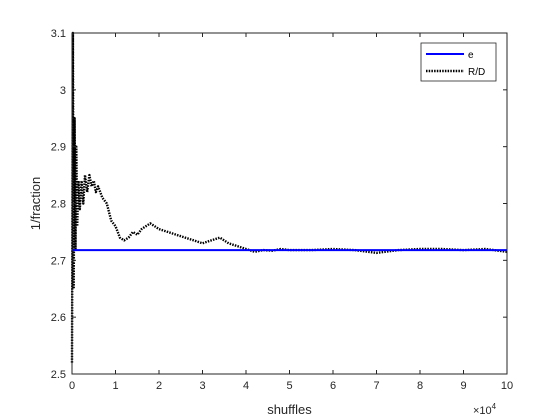 The height and width of the screenshot is (420, 560). I want to click on x-axis-exponent: ×10⁴, so click(485, 409).